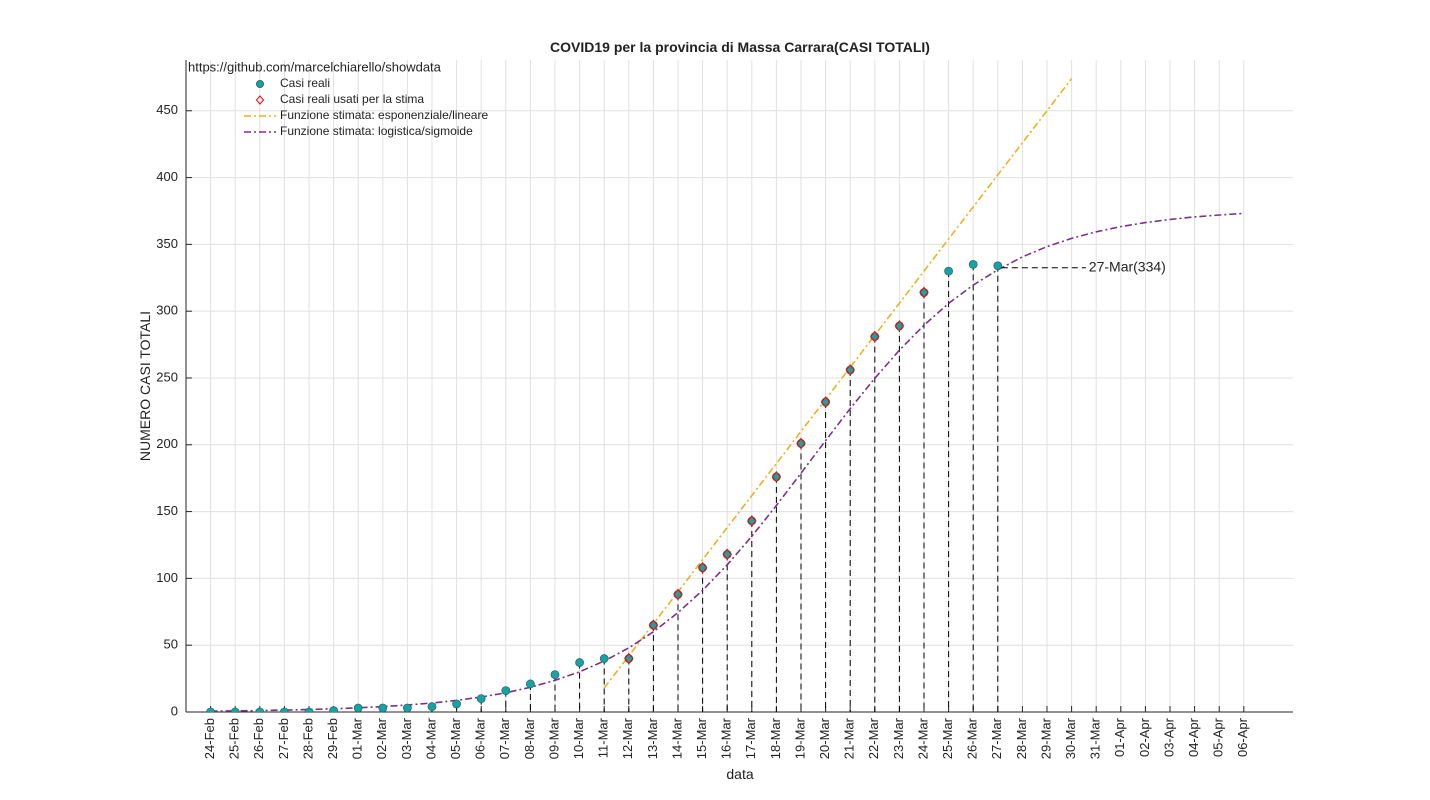  Describe the element at coordinates (455, 738) in the screenshot. I see `x-tick-label: 05-Mar` at that location.